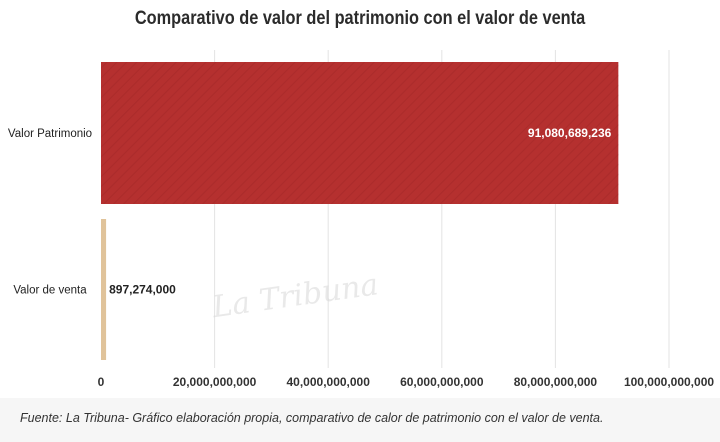  I want to click on category-label: Valor de venta, so click(50, 291).